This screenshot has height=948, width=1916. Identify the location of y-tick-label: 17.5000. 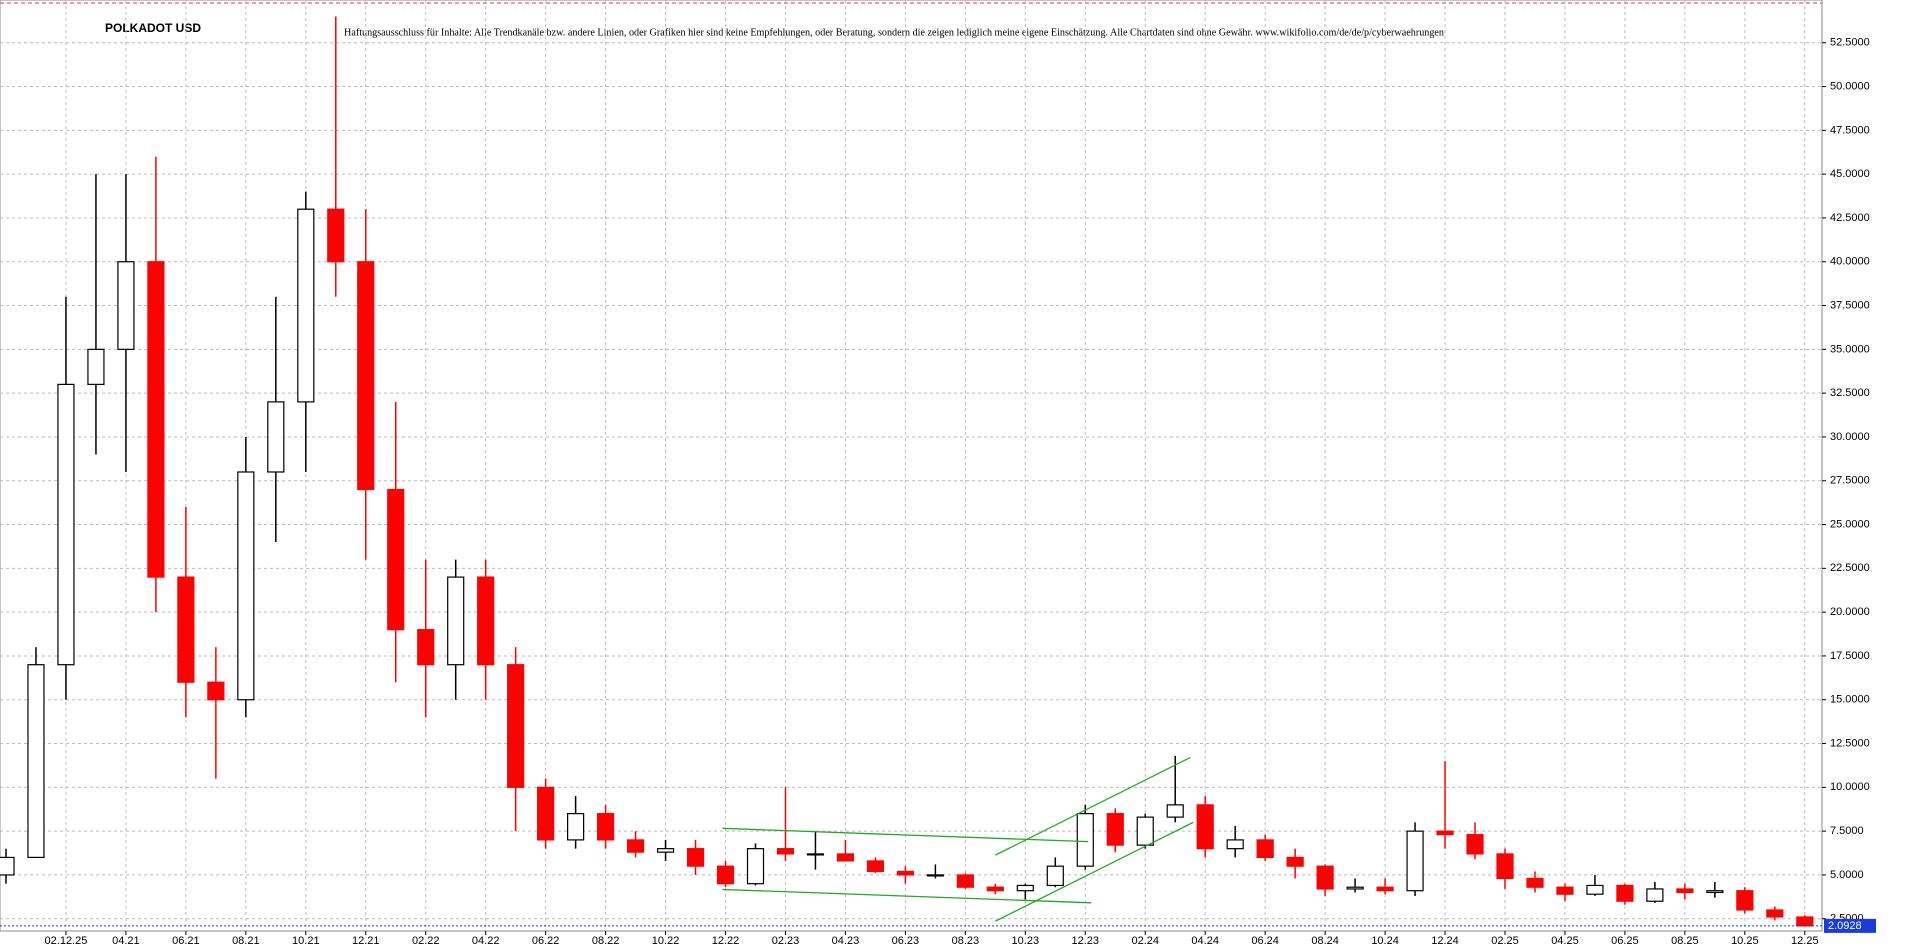
(1850, 656).